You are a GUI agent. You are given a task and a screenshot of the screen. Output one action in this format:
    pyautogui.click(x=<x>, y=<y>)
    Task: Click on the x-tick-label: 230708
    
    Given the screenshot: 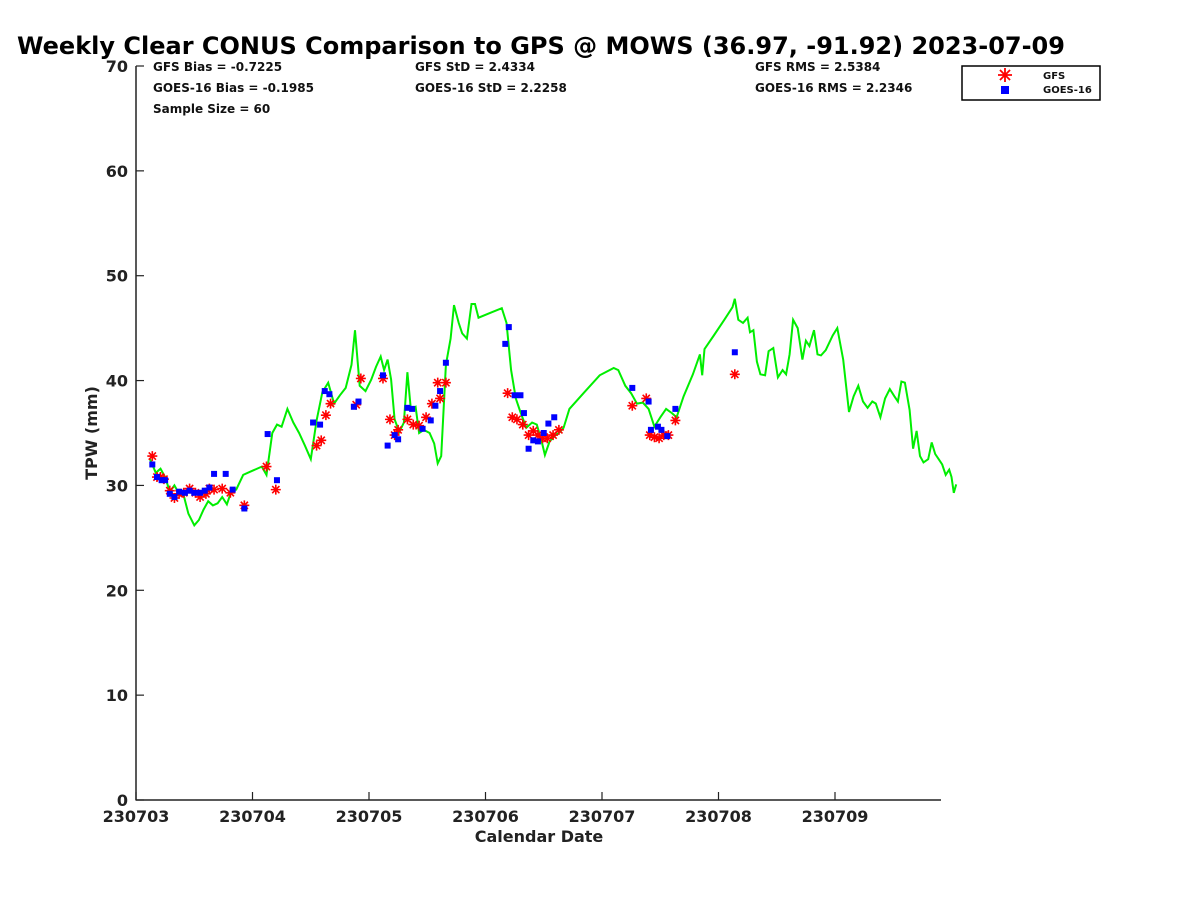 What is the action you would take?
    pyautogui.click(x=718, y=816)
    